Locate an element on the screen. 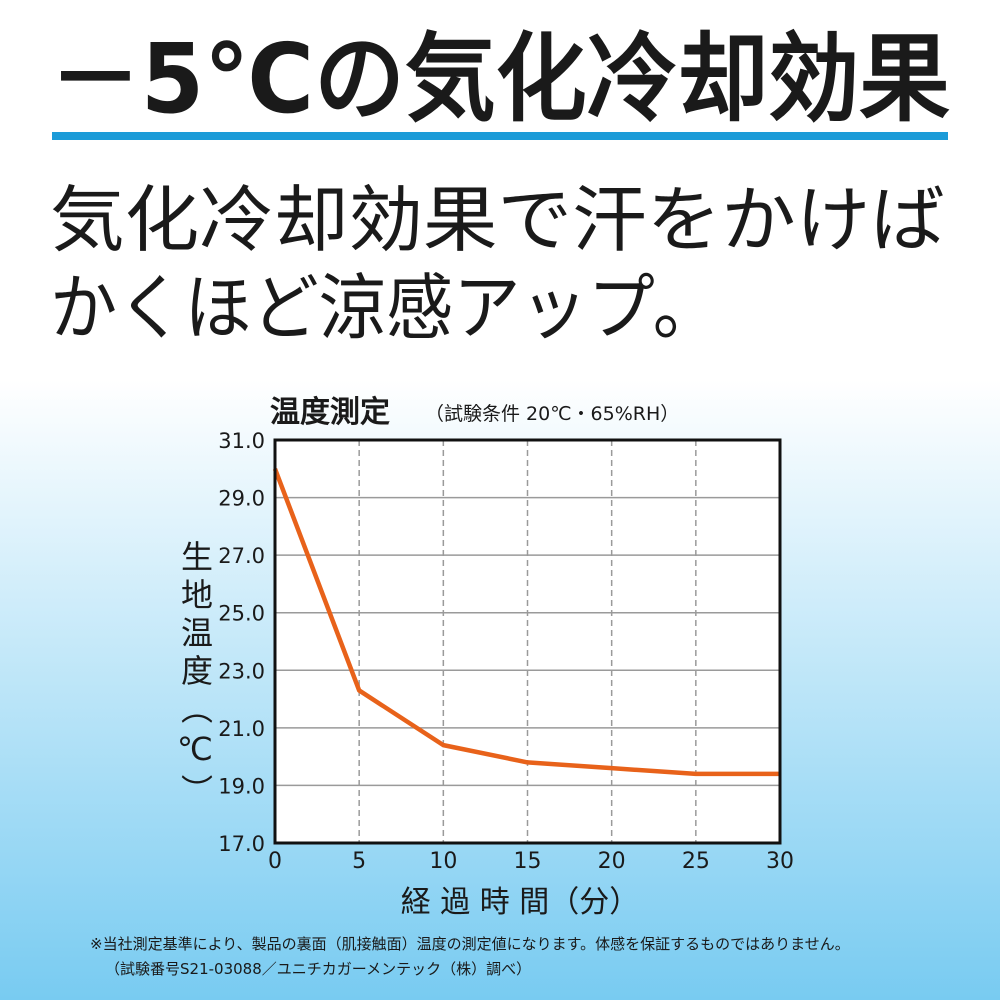 The height and width of the screenshot is (1000, 1000). y-tick-label: 19.0 is located at coordinates (241, 786).